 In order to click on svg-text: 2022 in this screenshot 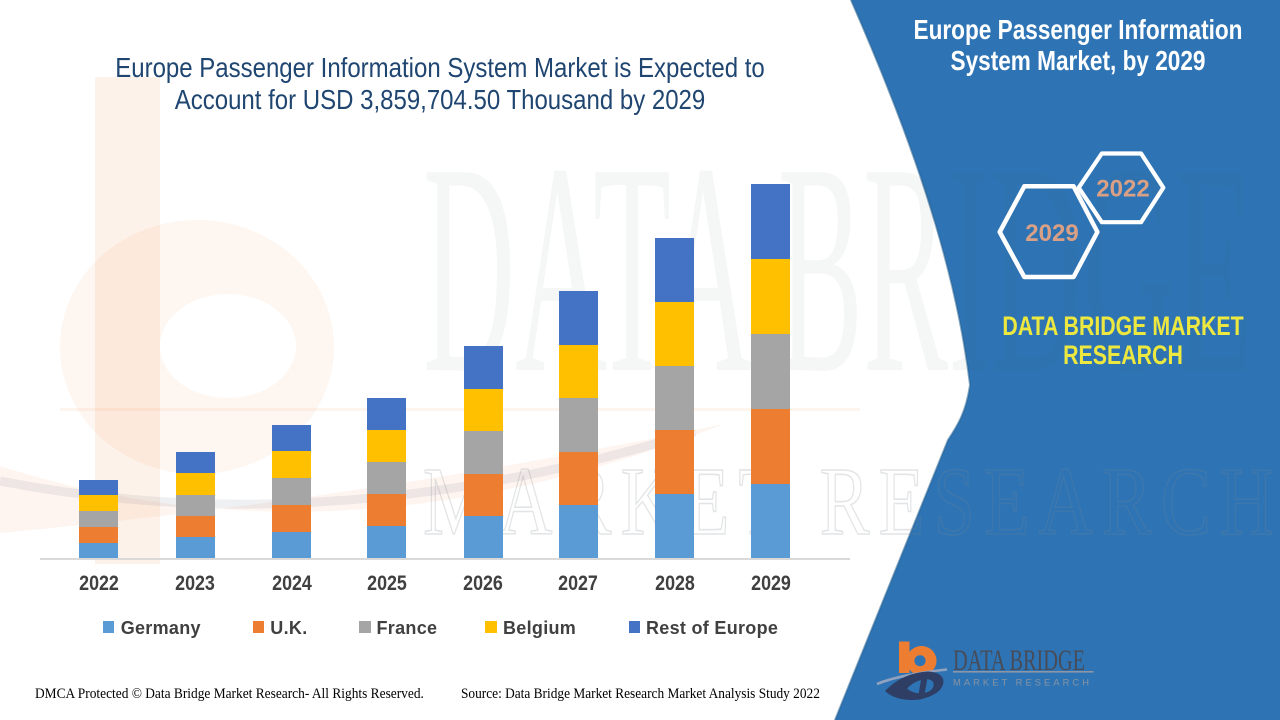, I will do `click(1122, 189)`.